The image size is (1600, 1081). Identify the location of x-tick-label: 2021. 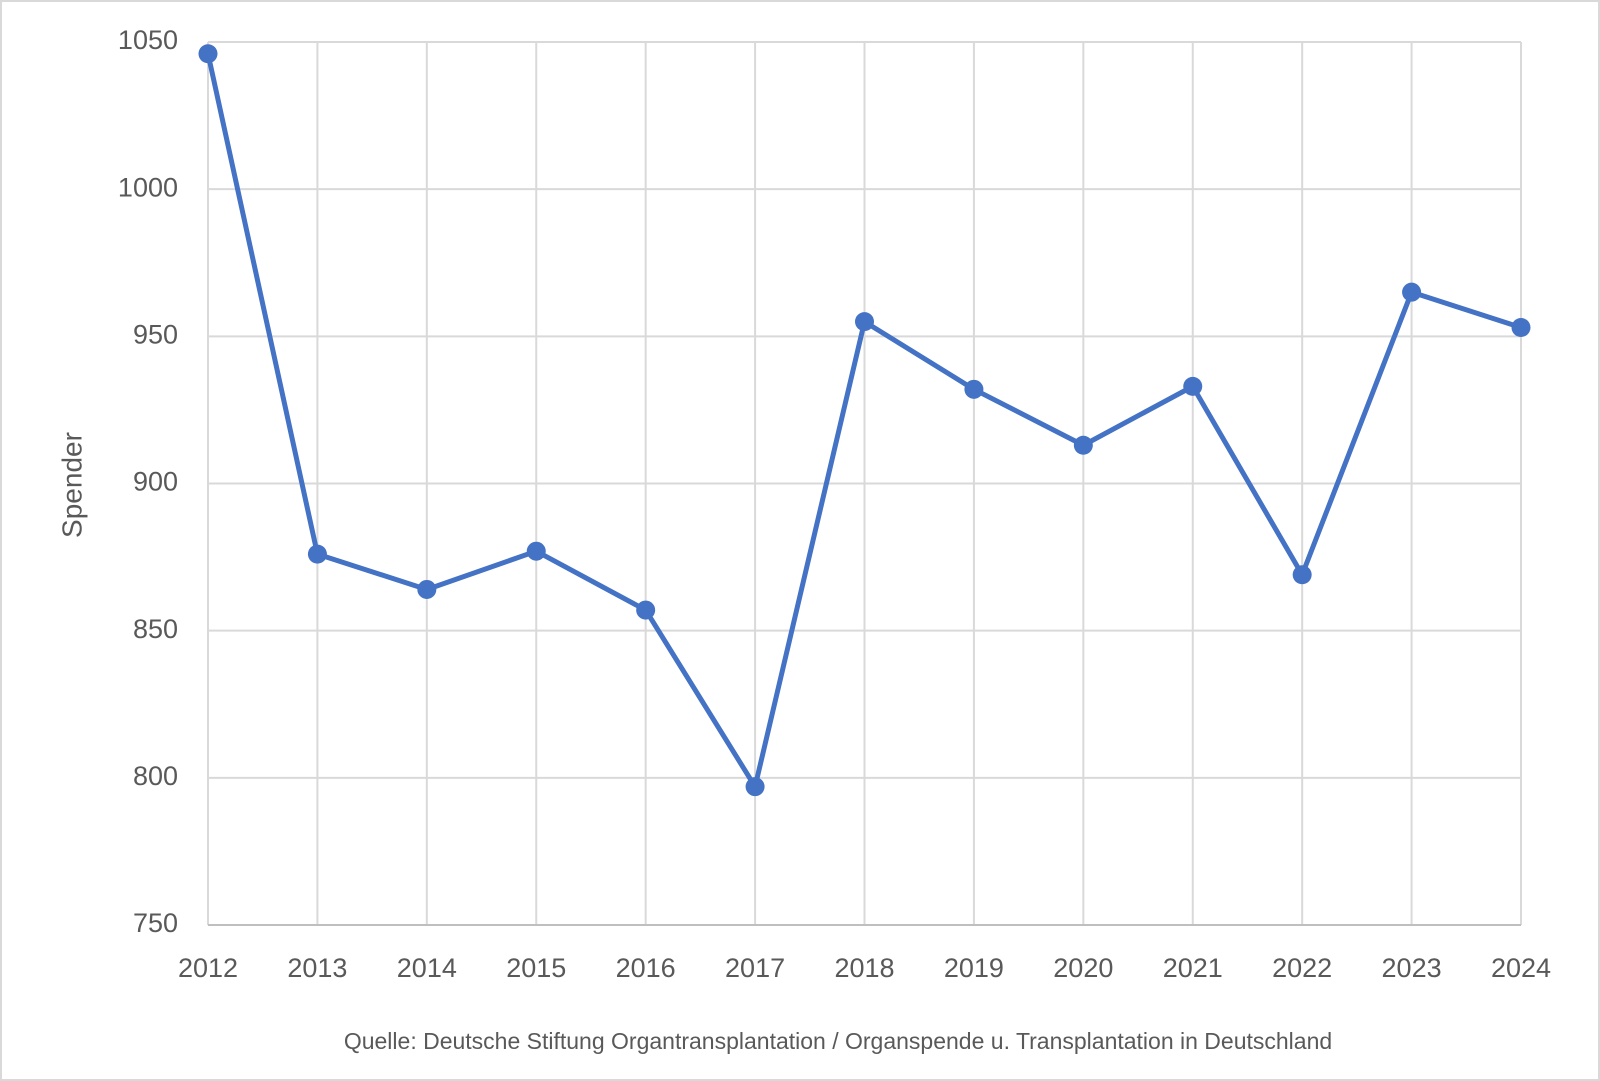
(1193, 968).